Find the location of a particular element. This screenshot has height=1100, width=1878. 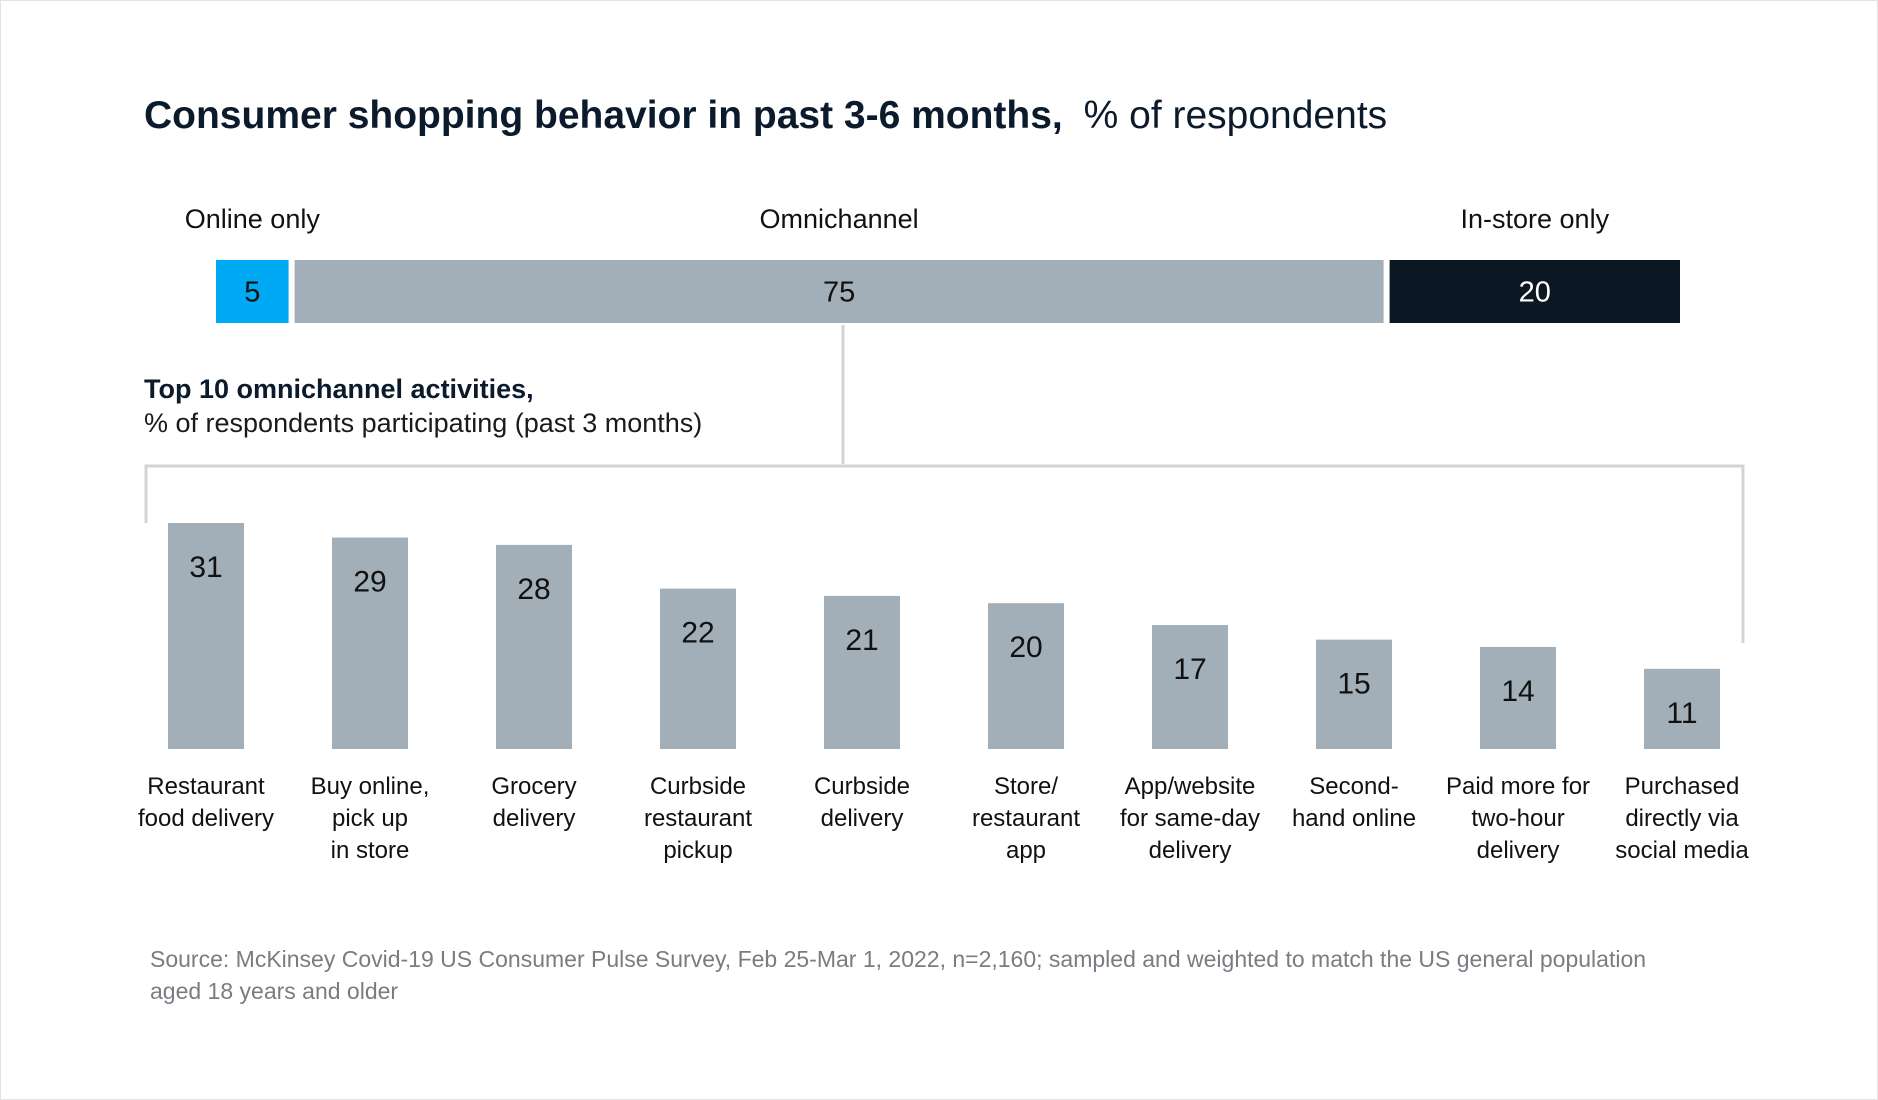

bar-label-line: Restaurant is located at coordinates (206, 786).